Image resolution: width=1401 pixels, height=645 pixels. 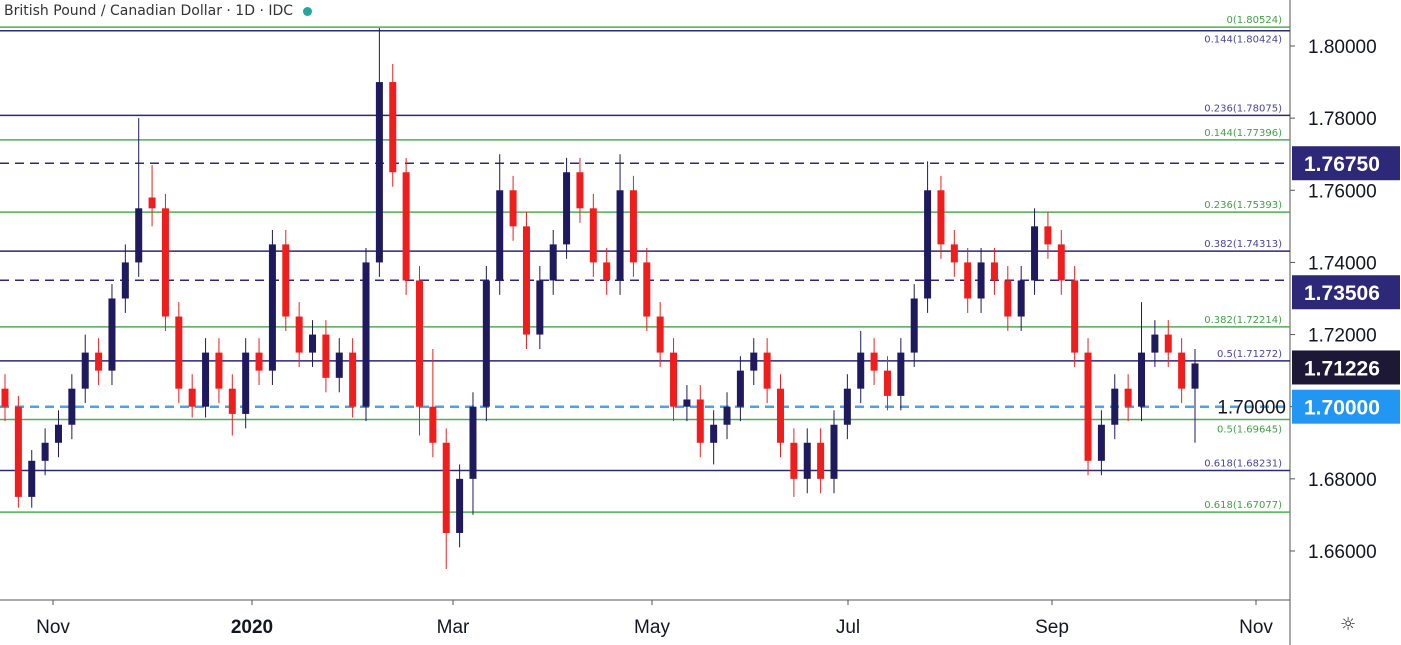 I want to click on price-tick-label: 1.78000, so click(x=1342, y=119).